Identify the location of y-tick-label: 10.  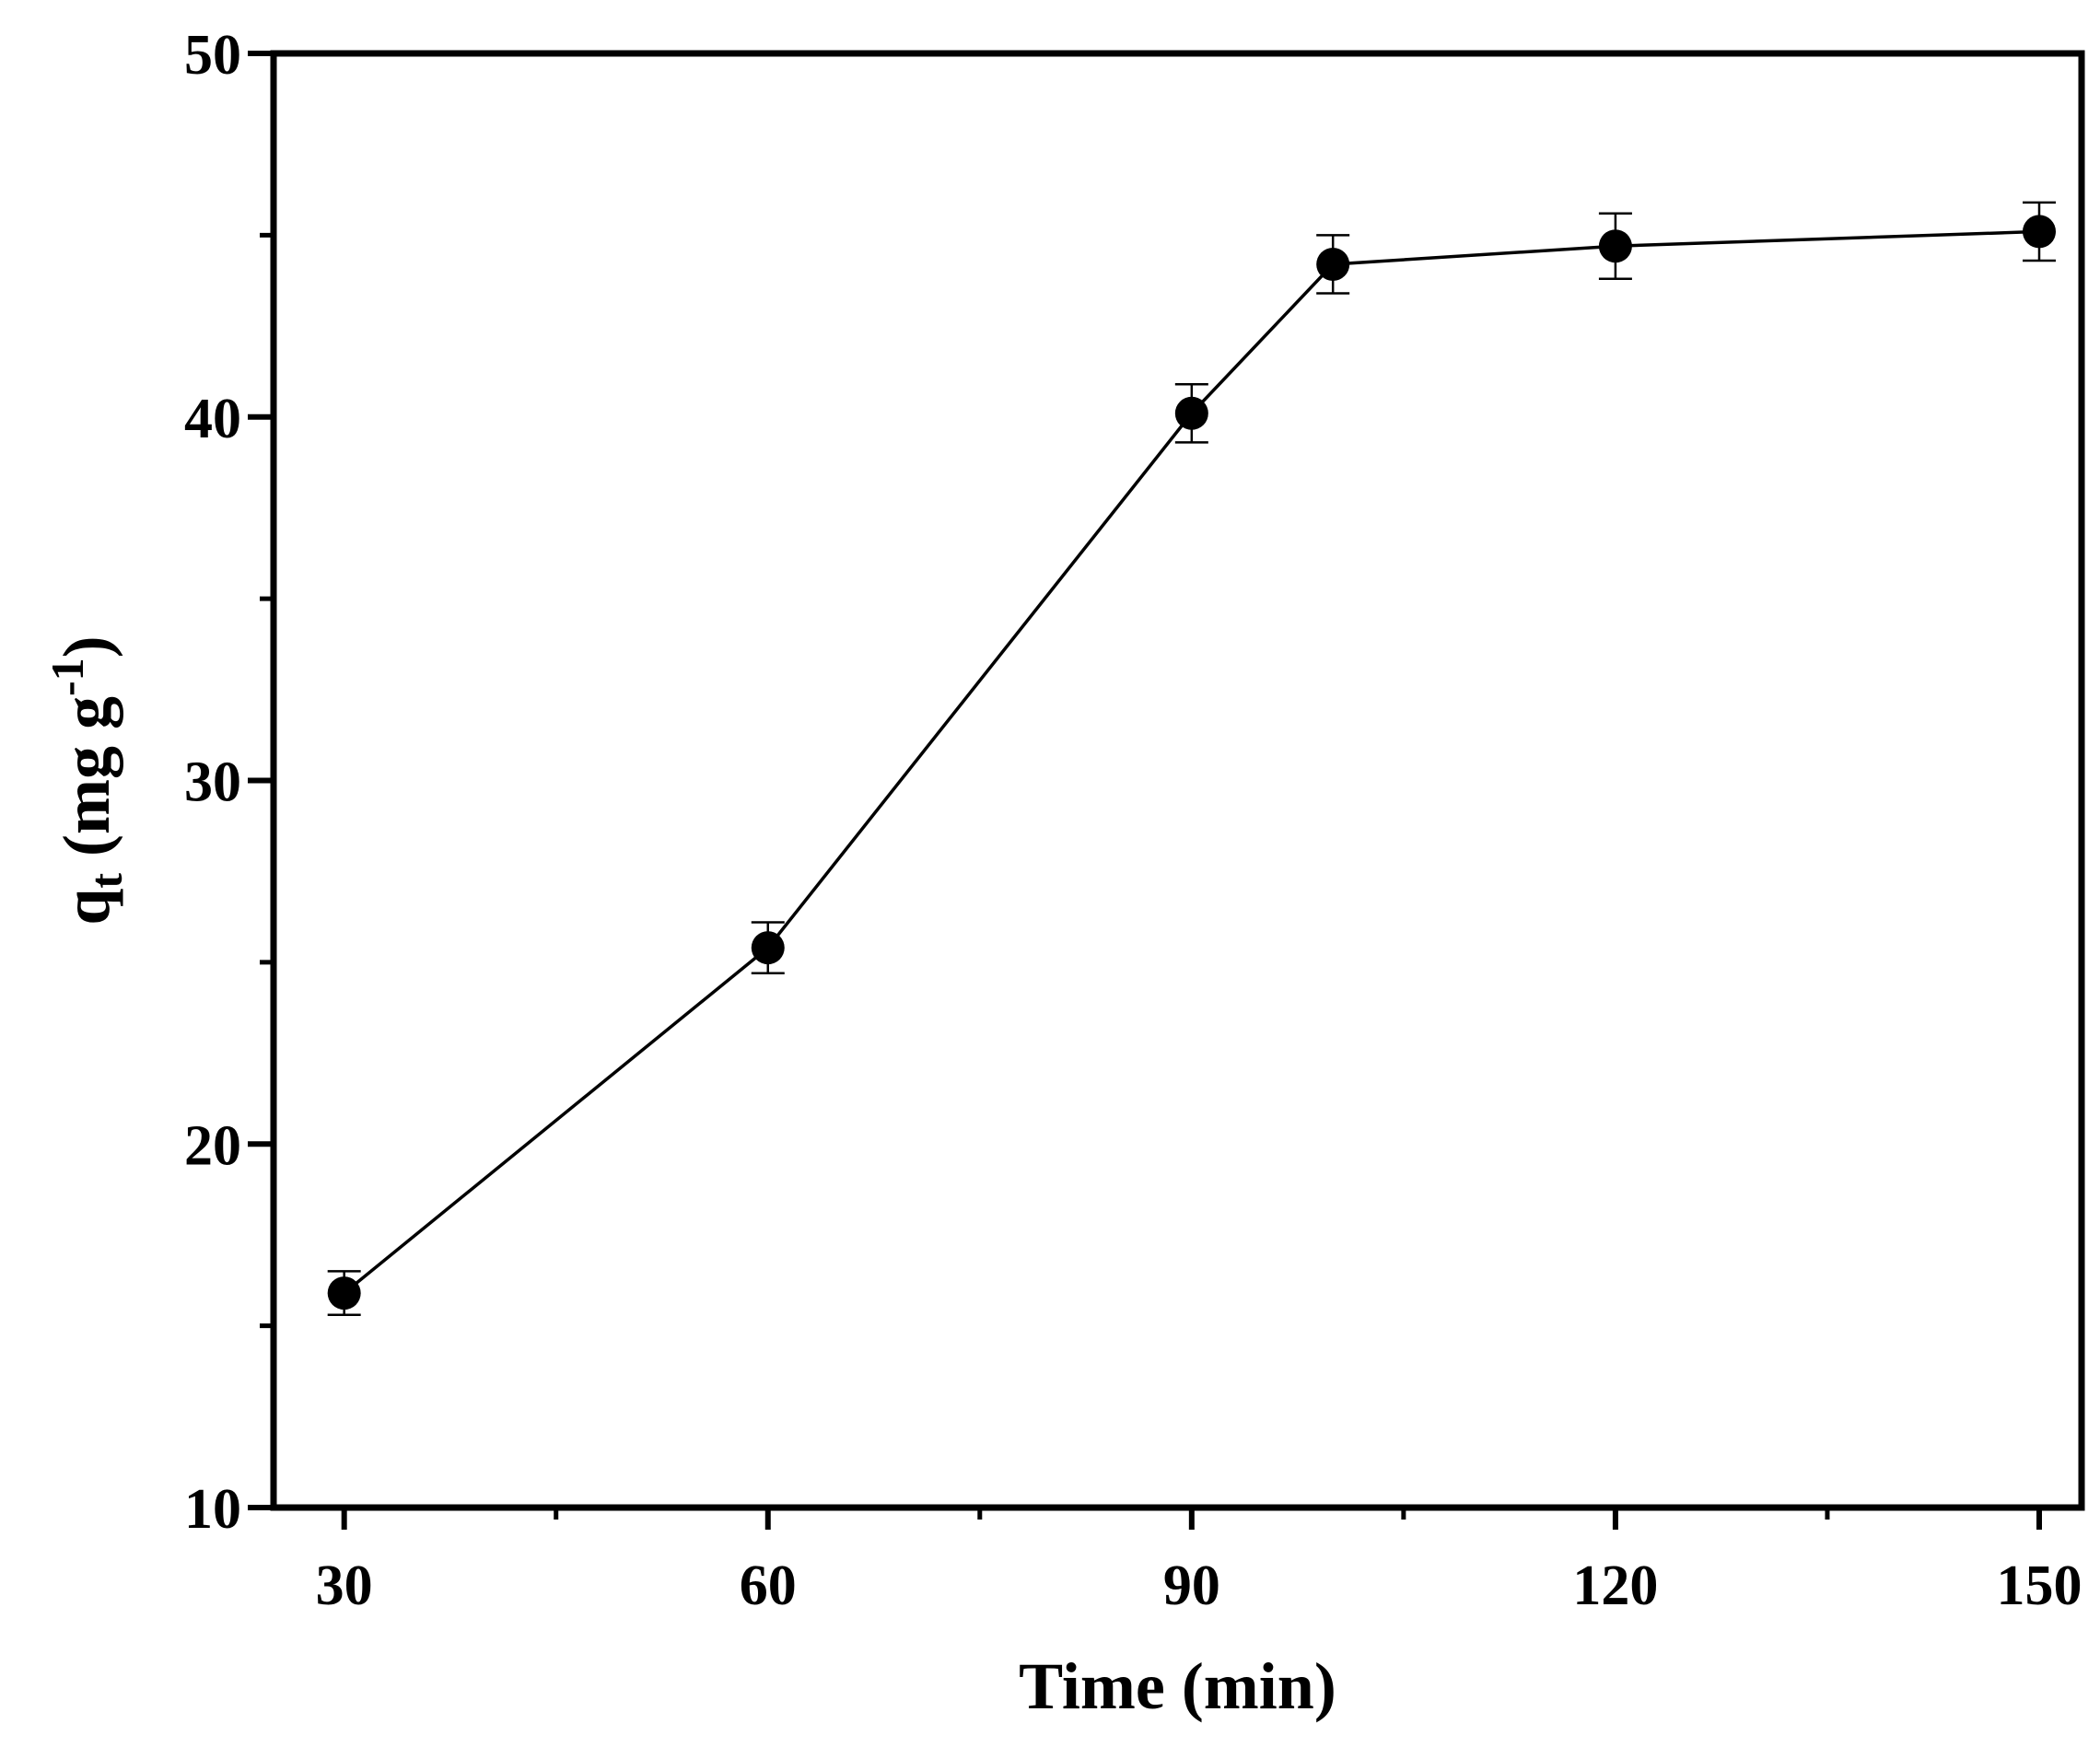
(212, 1509).